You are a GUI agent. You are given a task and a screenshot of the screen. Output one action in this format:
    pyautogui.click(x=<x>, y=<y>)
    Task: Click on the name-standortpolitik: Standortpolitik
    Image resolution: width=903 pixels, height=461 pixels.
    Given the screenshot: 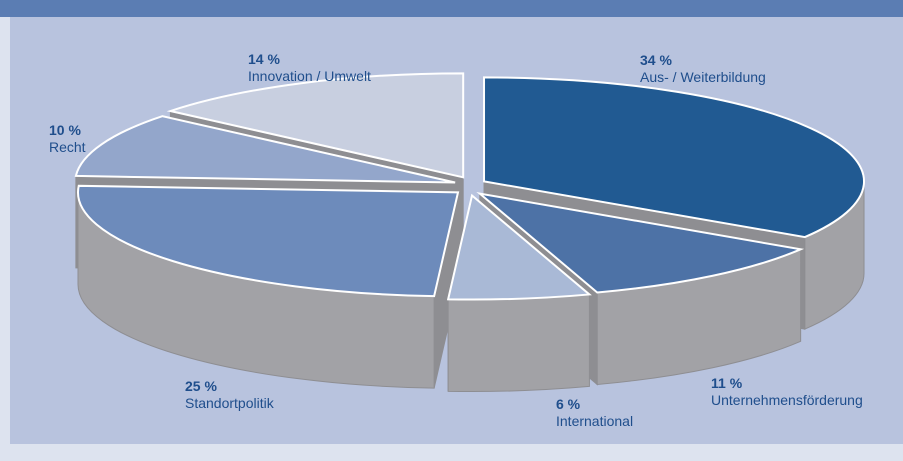 What is the action you would take?
    pyautogui.click(x=229, y=403)
    